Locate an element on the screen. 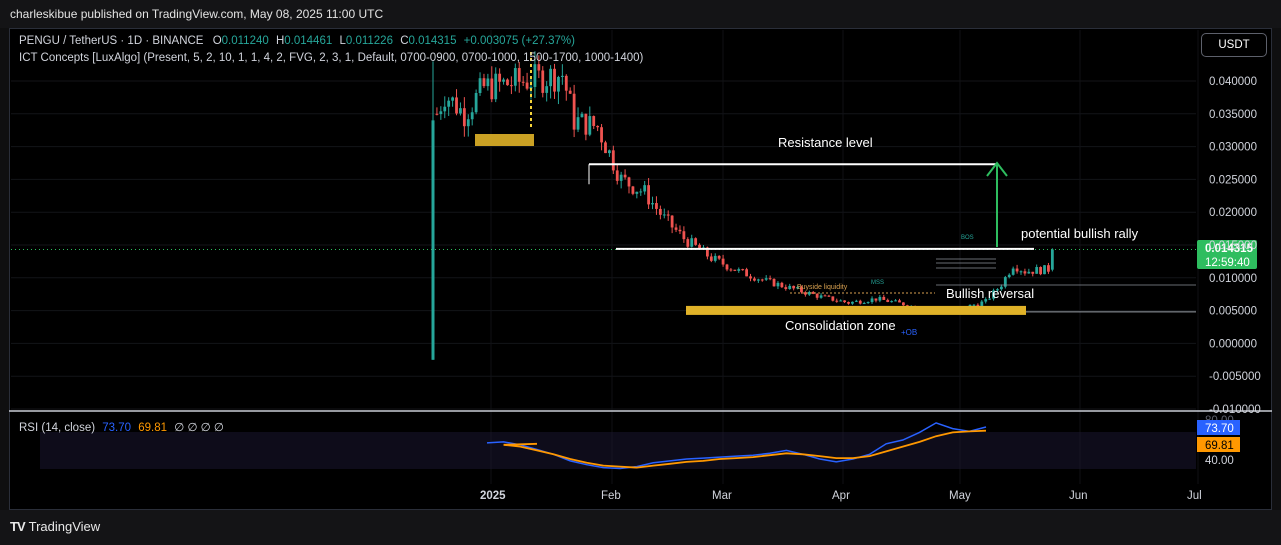  rsi-legend: RSI (14, close) 73.70 69.81 ∅ ∅ ∅ ∅ is located at coordinates (121, 427).